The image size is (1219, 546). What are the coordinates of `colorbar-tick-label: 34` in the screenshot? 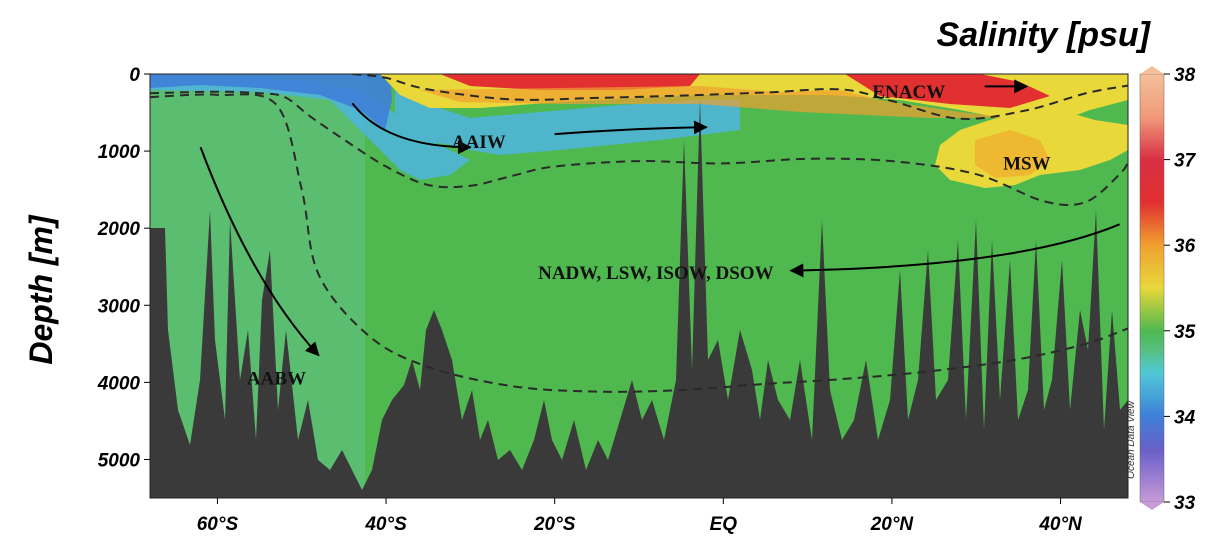 It's located at (1185, 417).